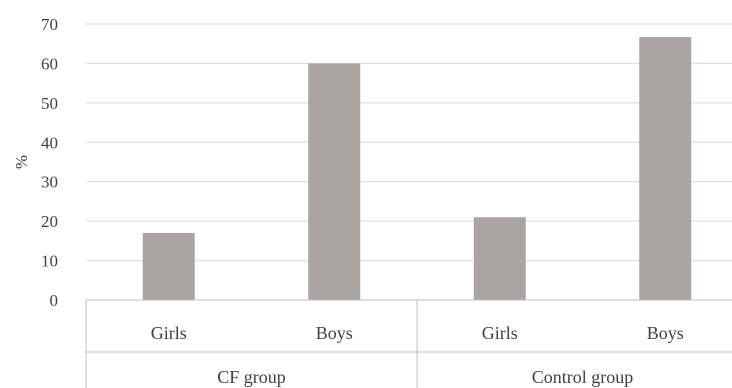 The width and height of the screenshot is (732, 388). I want to click on y-tick-label: 50, so click(49, 103).